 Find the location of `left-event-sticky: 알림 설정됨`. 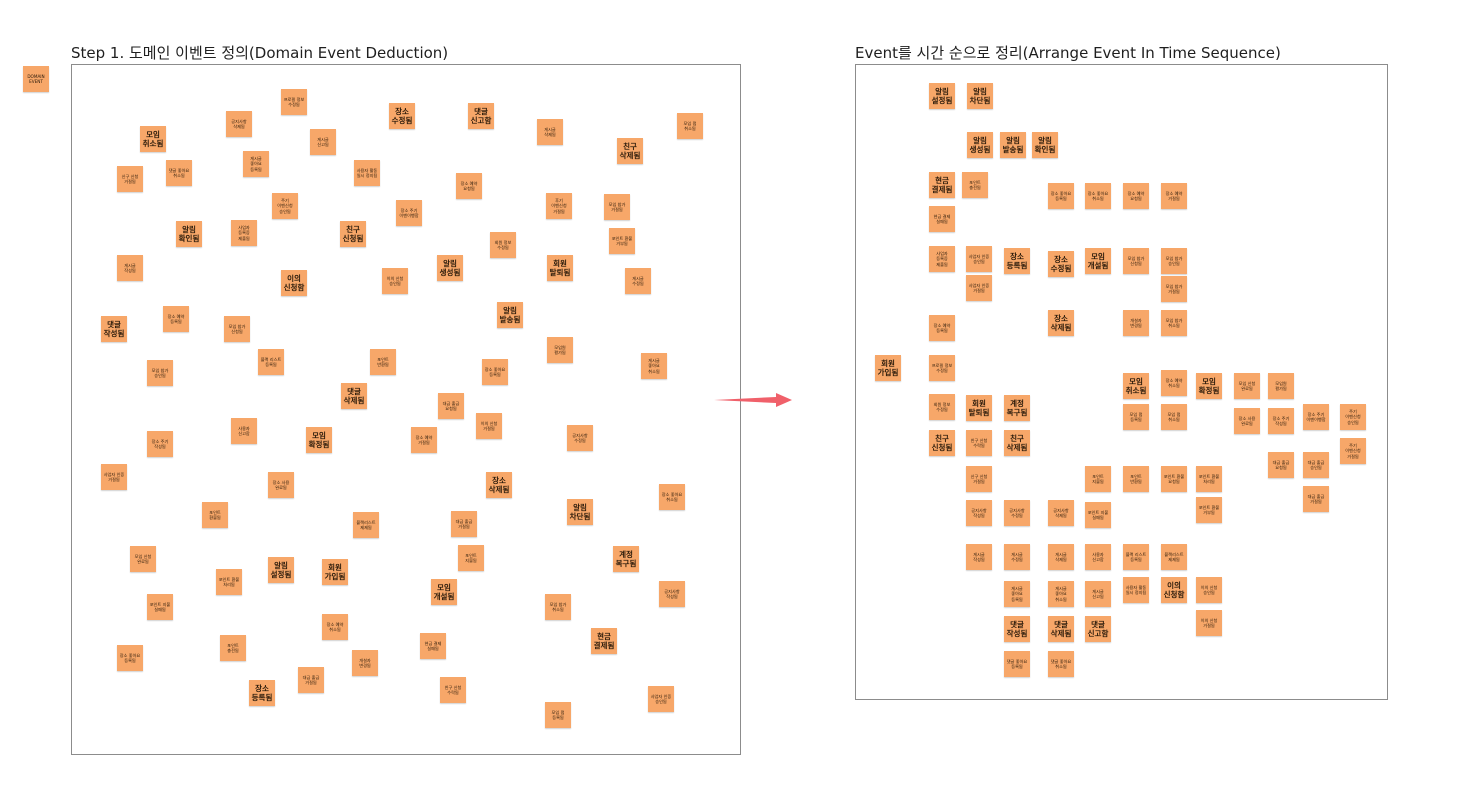

left-event-sticky: 알림 설정됨 is located at coordinates (281, 570).